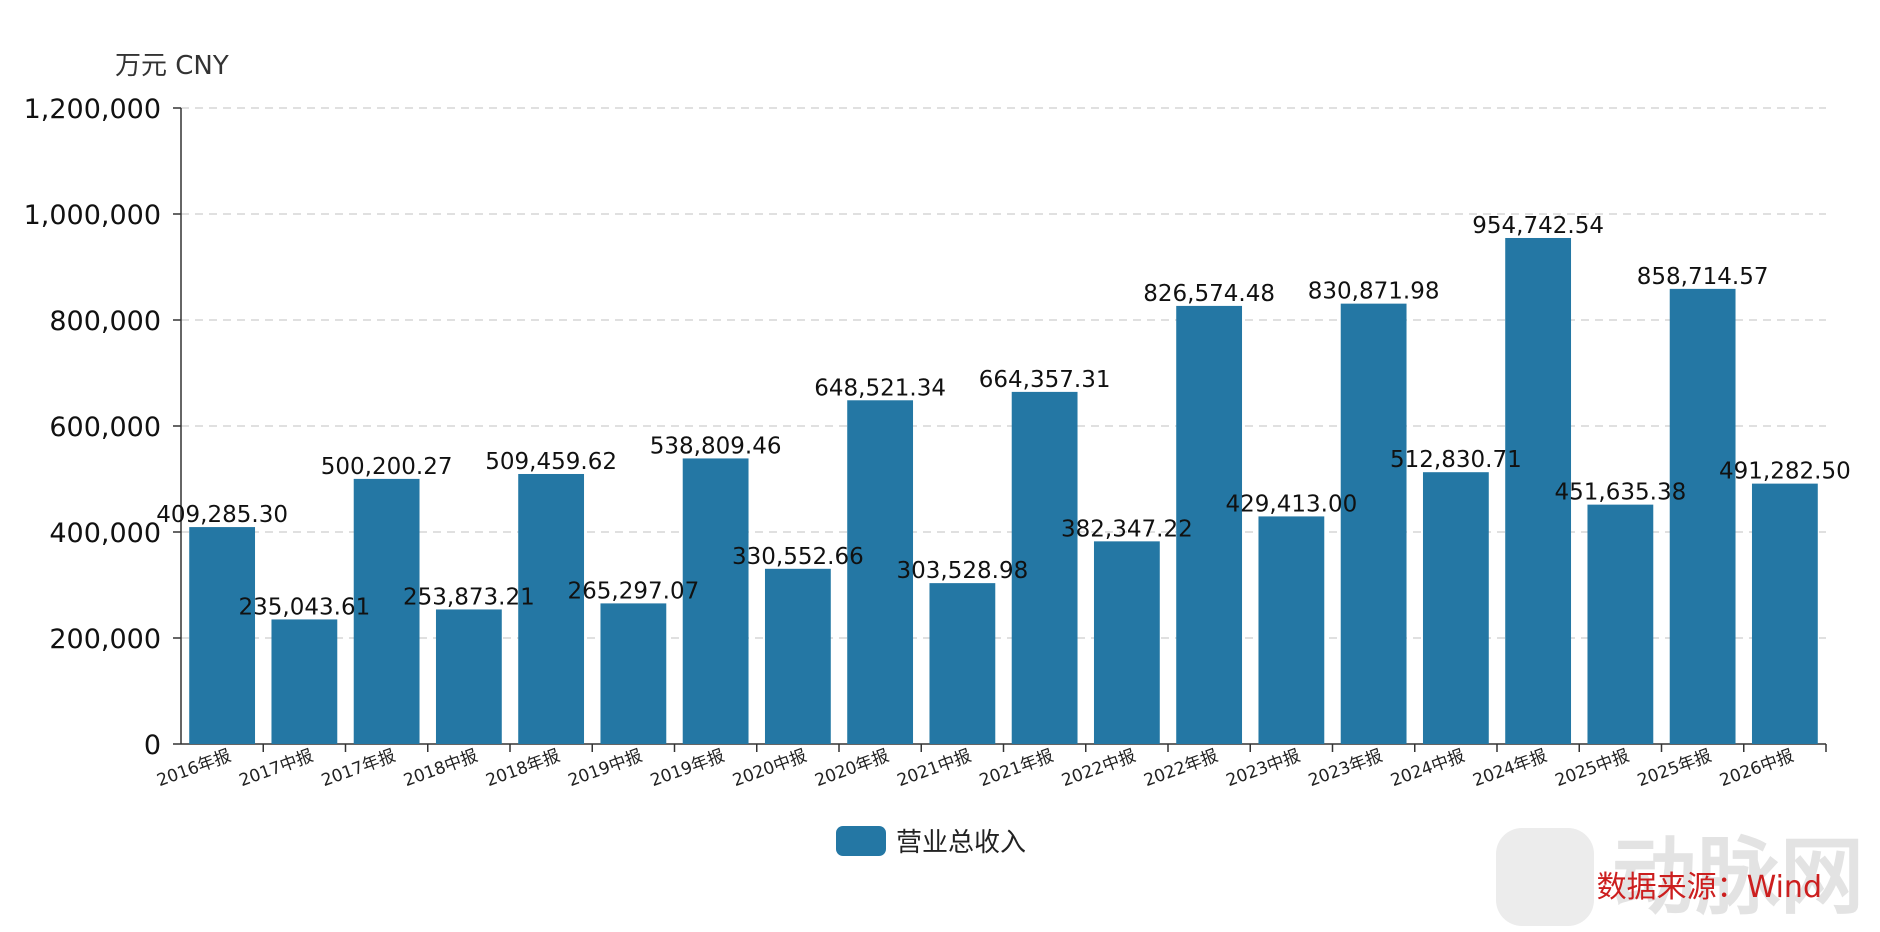  Describe the element at coordinates (1674, 768) in the screenshot. I see `x-tick-label: 2025年报` at that location.